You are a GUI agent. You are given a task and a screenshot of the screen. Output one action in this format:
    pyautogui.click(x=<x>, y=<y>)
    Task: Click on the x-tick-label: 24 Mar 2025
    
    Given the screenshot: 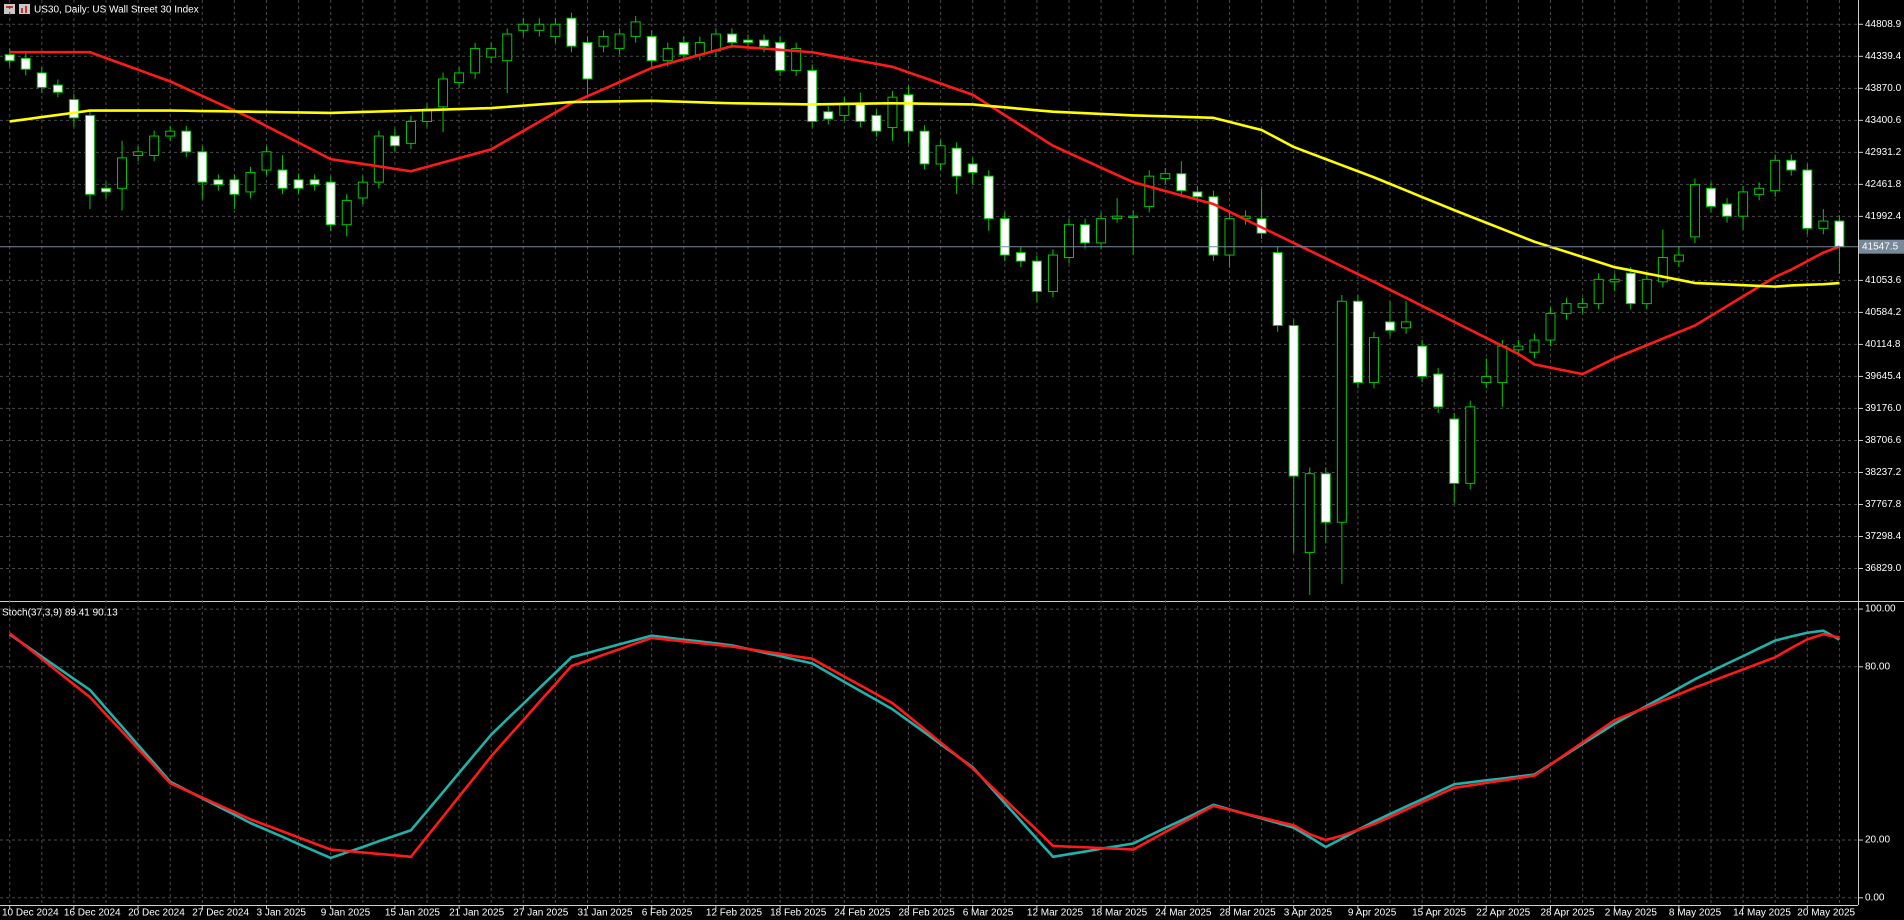 What is the action you would take?
    pyautogui.click(x=1183, y=913)
    